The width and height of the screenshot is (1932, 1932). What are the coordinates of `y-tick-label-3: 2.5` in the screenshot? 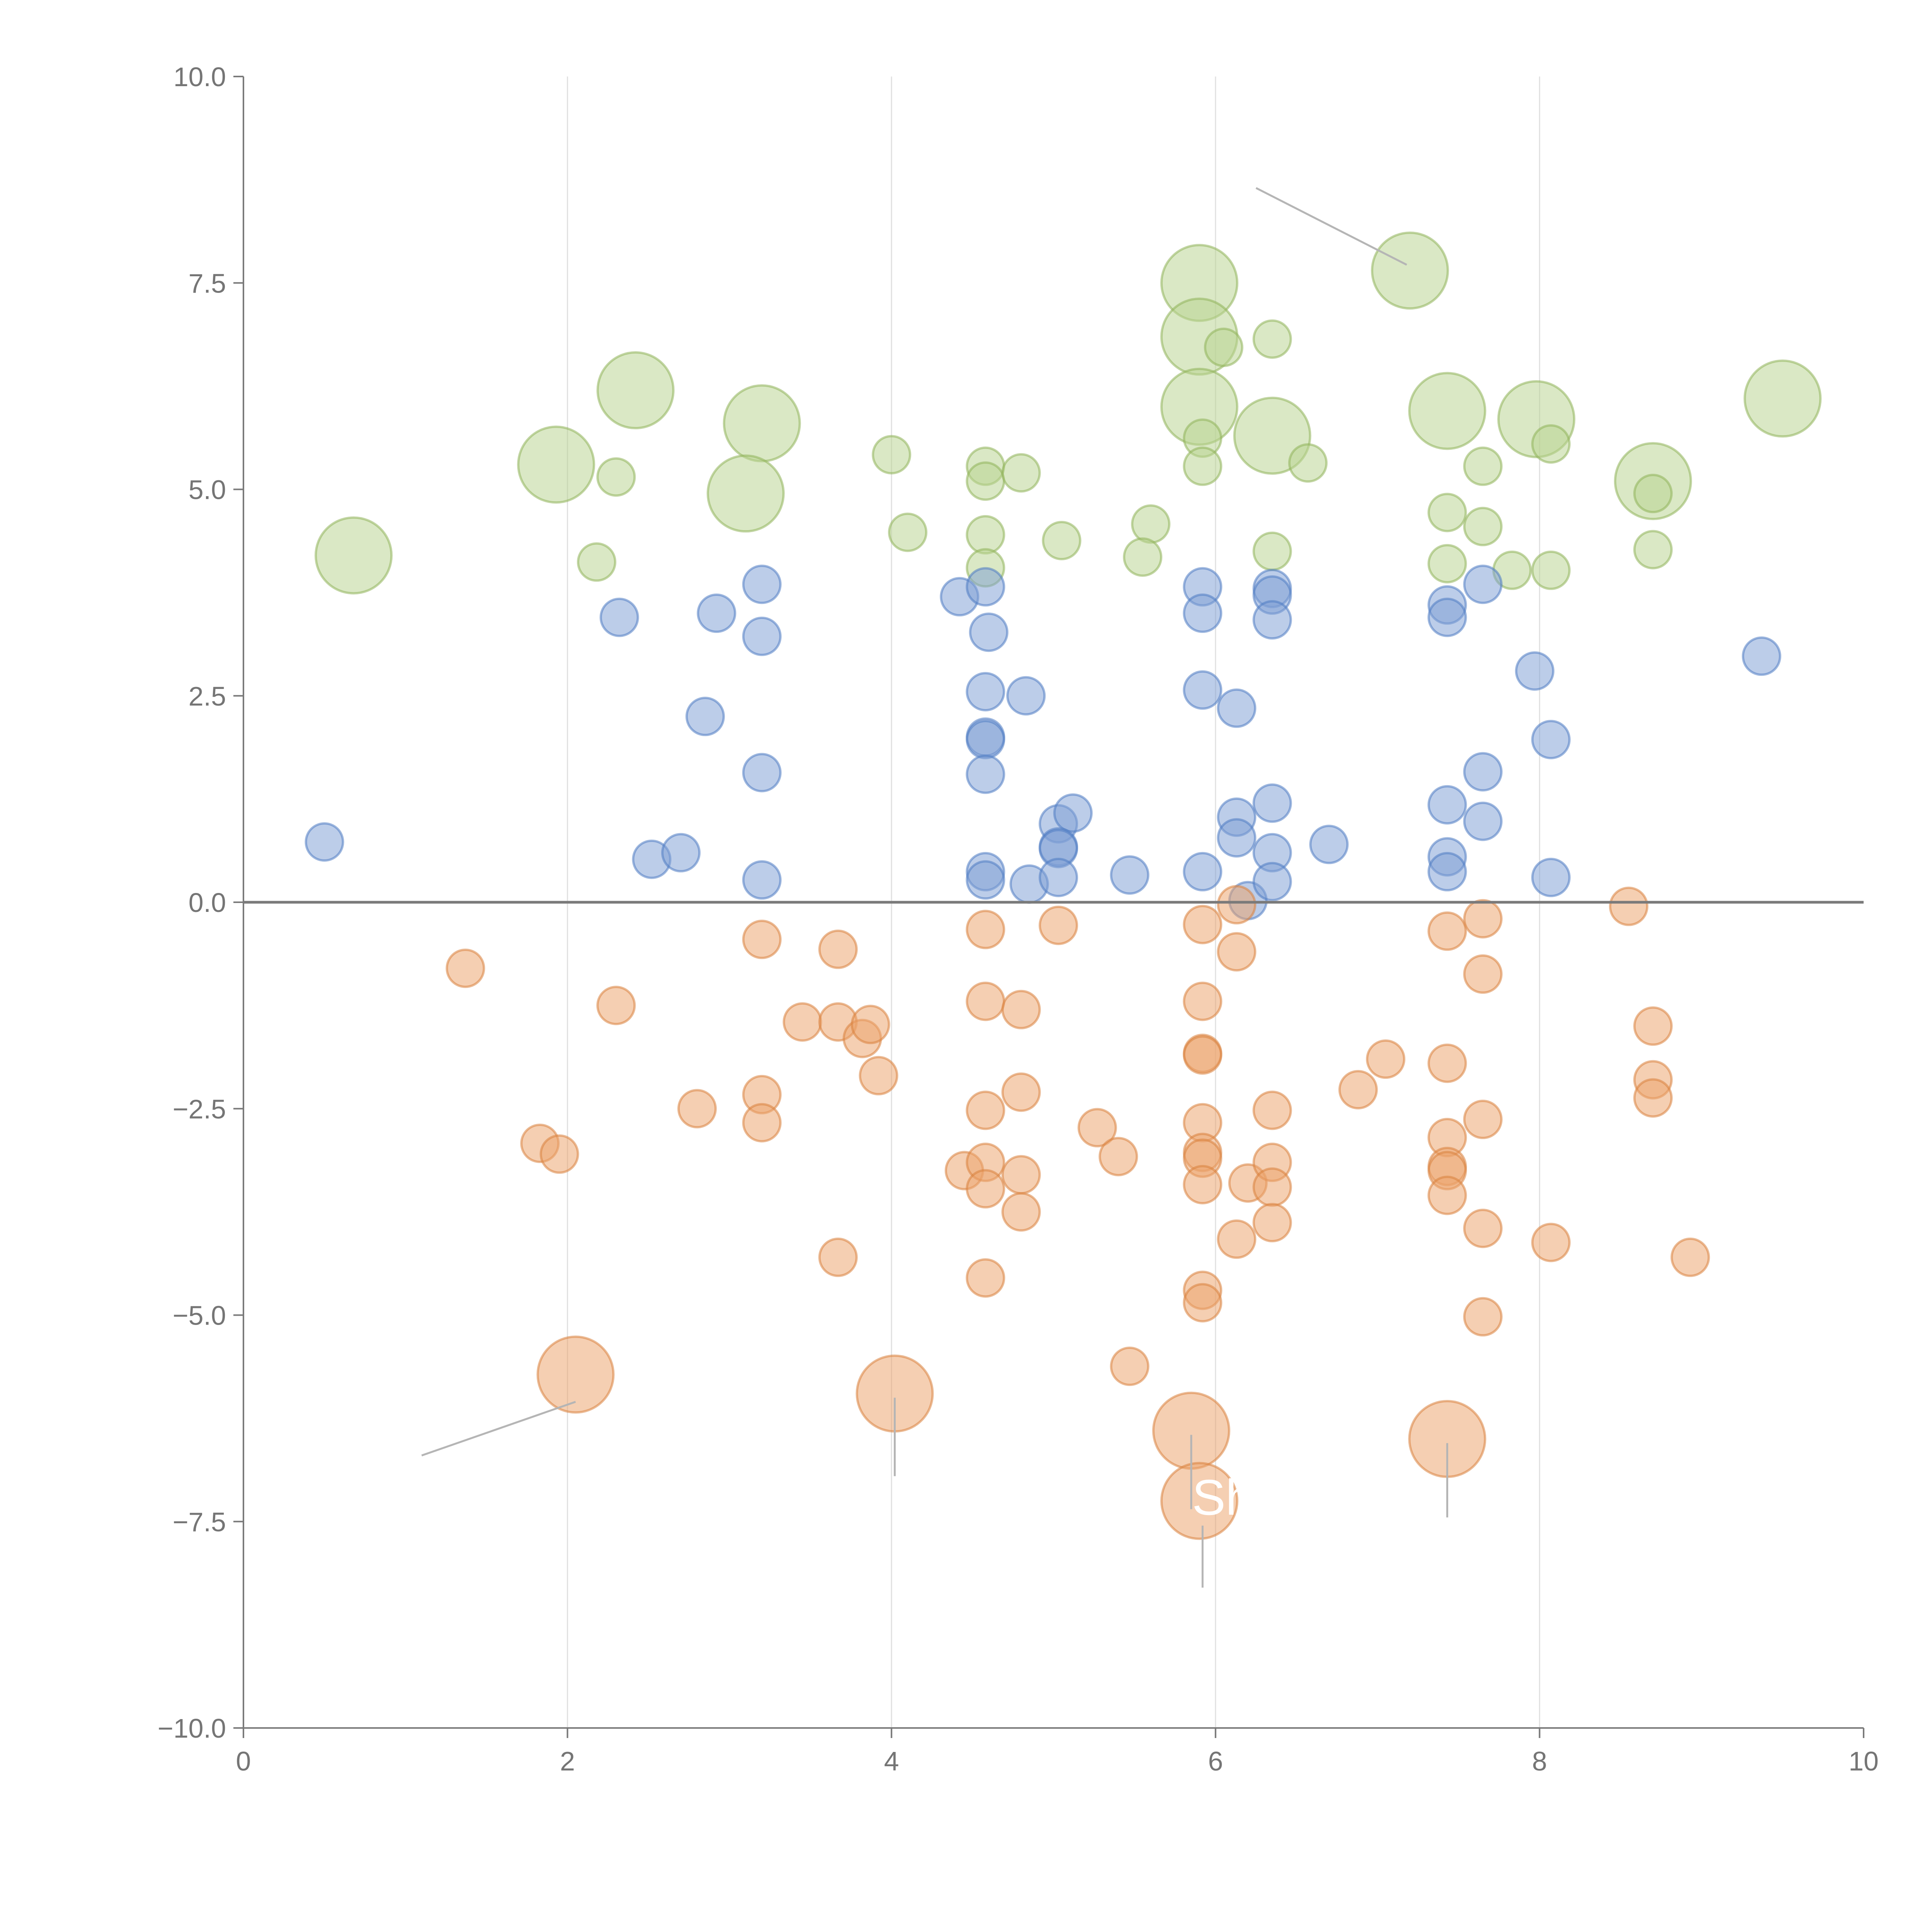 It's located at (207, 696).